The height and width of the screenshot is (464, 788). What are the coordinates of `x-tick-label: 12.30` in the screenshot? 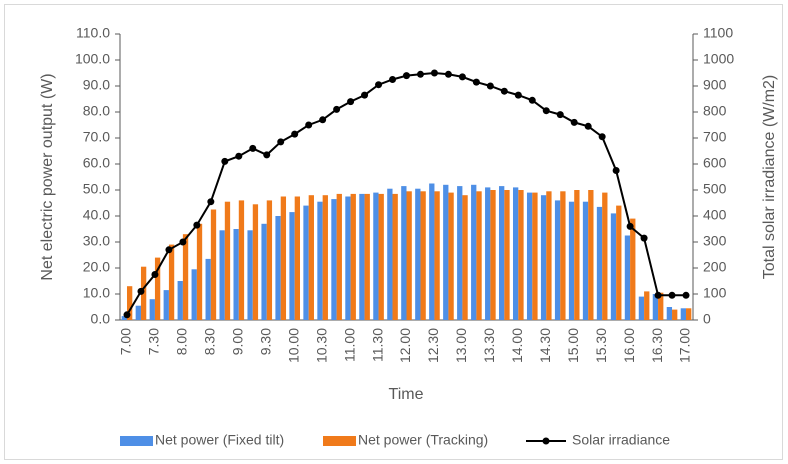 It's located at (433, 345).